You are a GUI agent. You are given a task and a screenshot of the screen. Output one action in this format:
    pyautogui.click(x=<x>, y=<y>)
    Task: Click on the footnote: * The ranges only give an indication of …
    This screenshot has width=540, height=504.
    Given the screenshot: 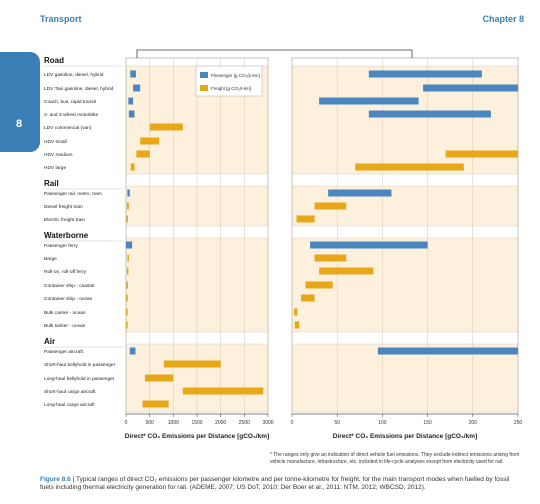 What is the action you would take?
    pyautogui.click(x=395, y=458)
    